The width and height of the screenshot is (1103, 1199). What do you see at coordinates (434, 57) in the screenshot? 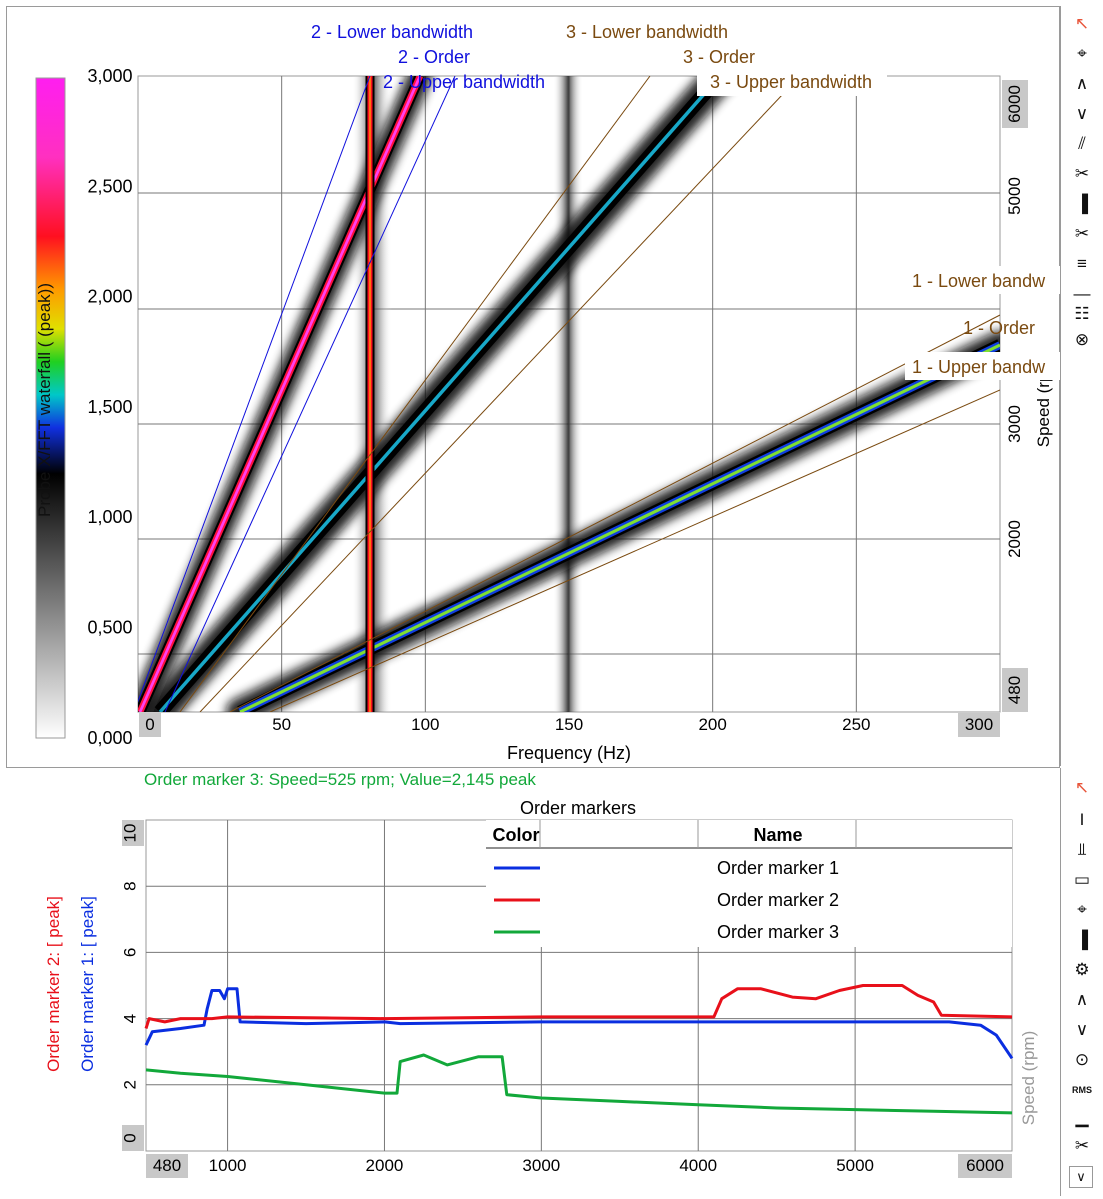
I see `o2-order-label: 2 - Order` at bounding box center [434, 57].